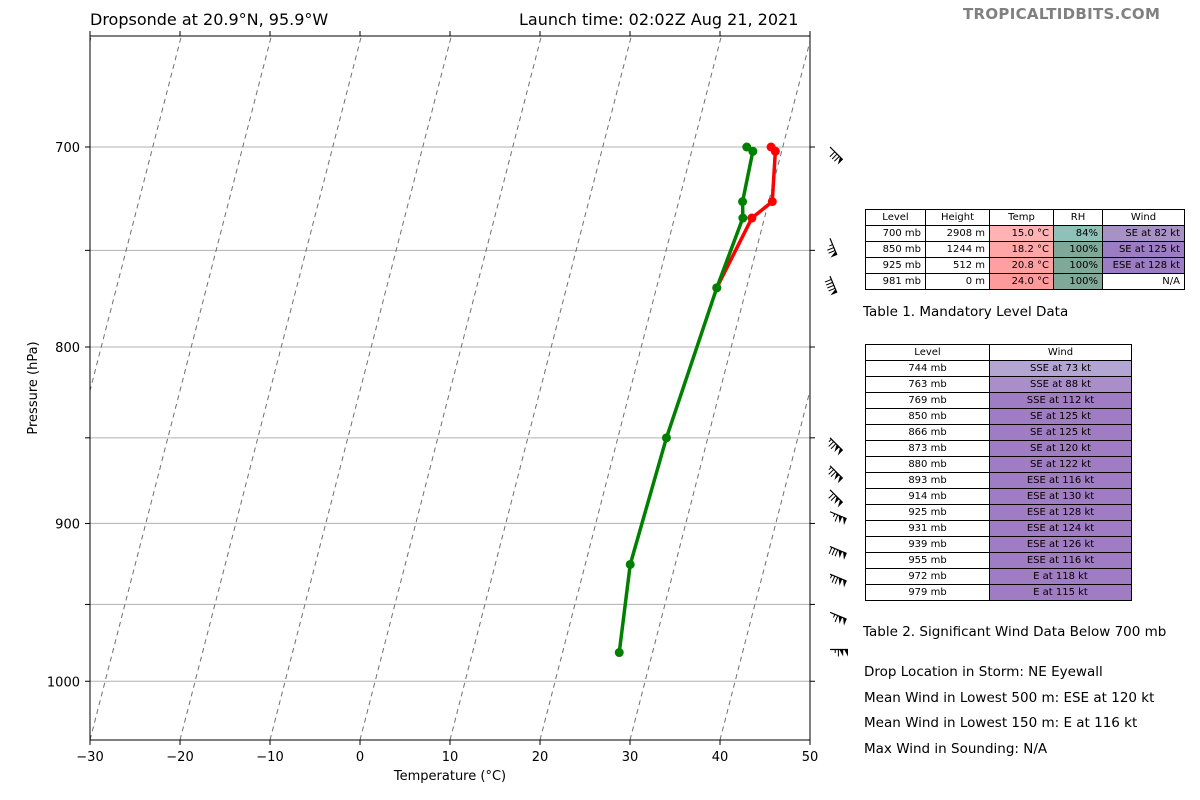 The width and height of the screenshot is (1200, 800). I want to click on table-row: 850 mb SE at 125 kt, so click(998, 416).